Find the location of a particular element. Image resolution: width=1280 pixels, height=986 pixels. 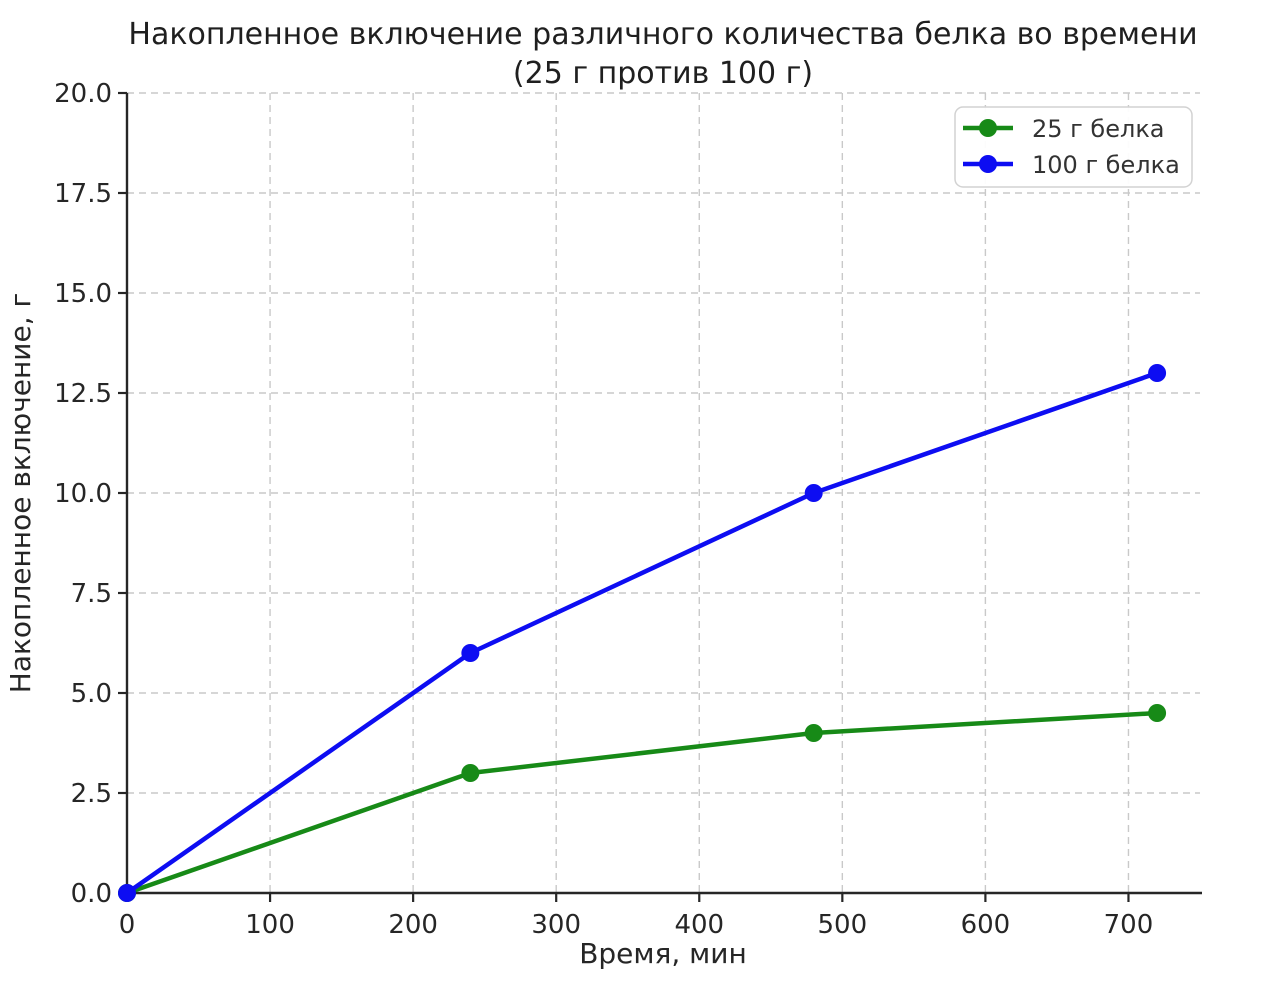

y-tick-label: 15.0 is located at coordinates (83, 294).